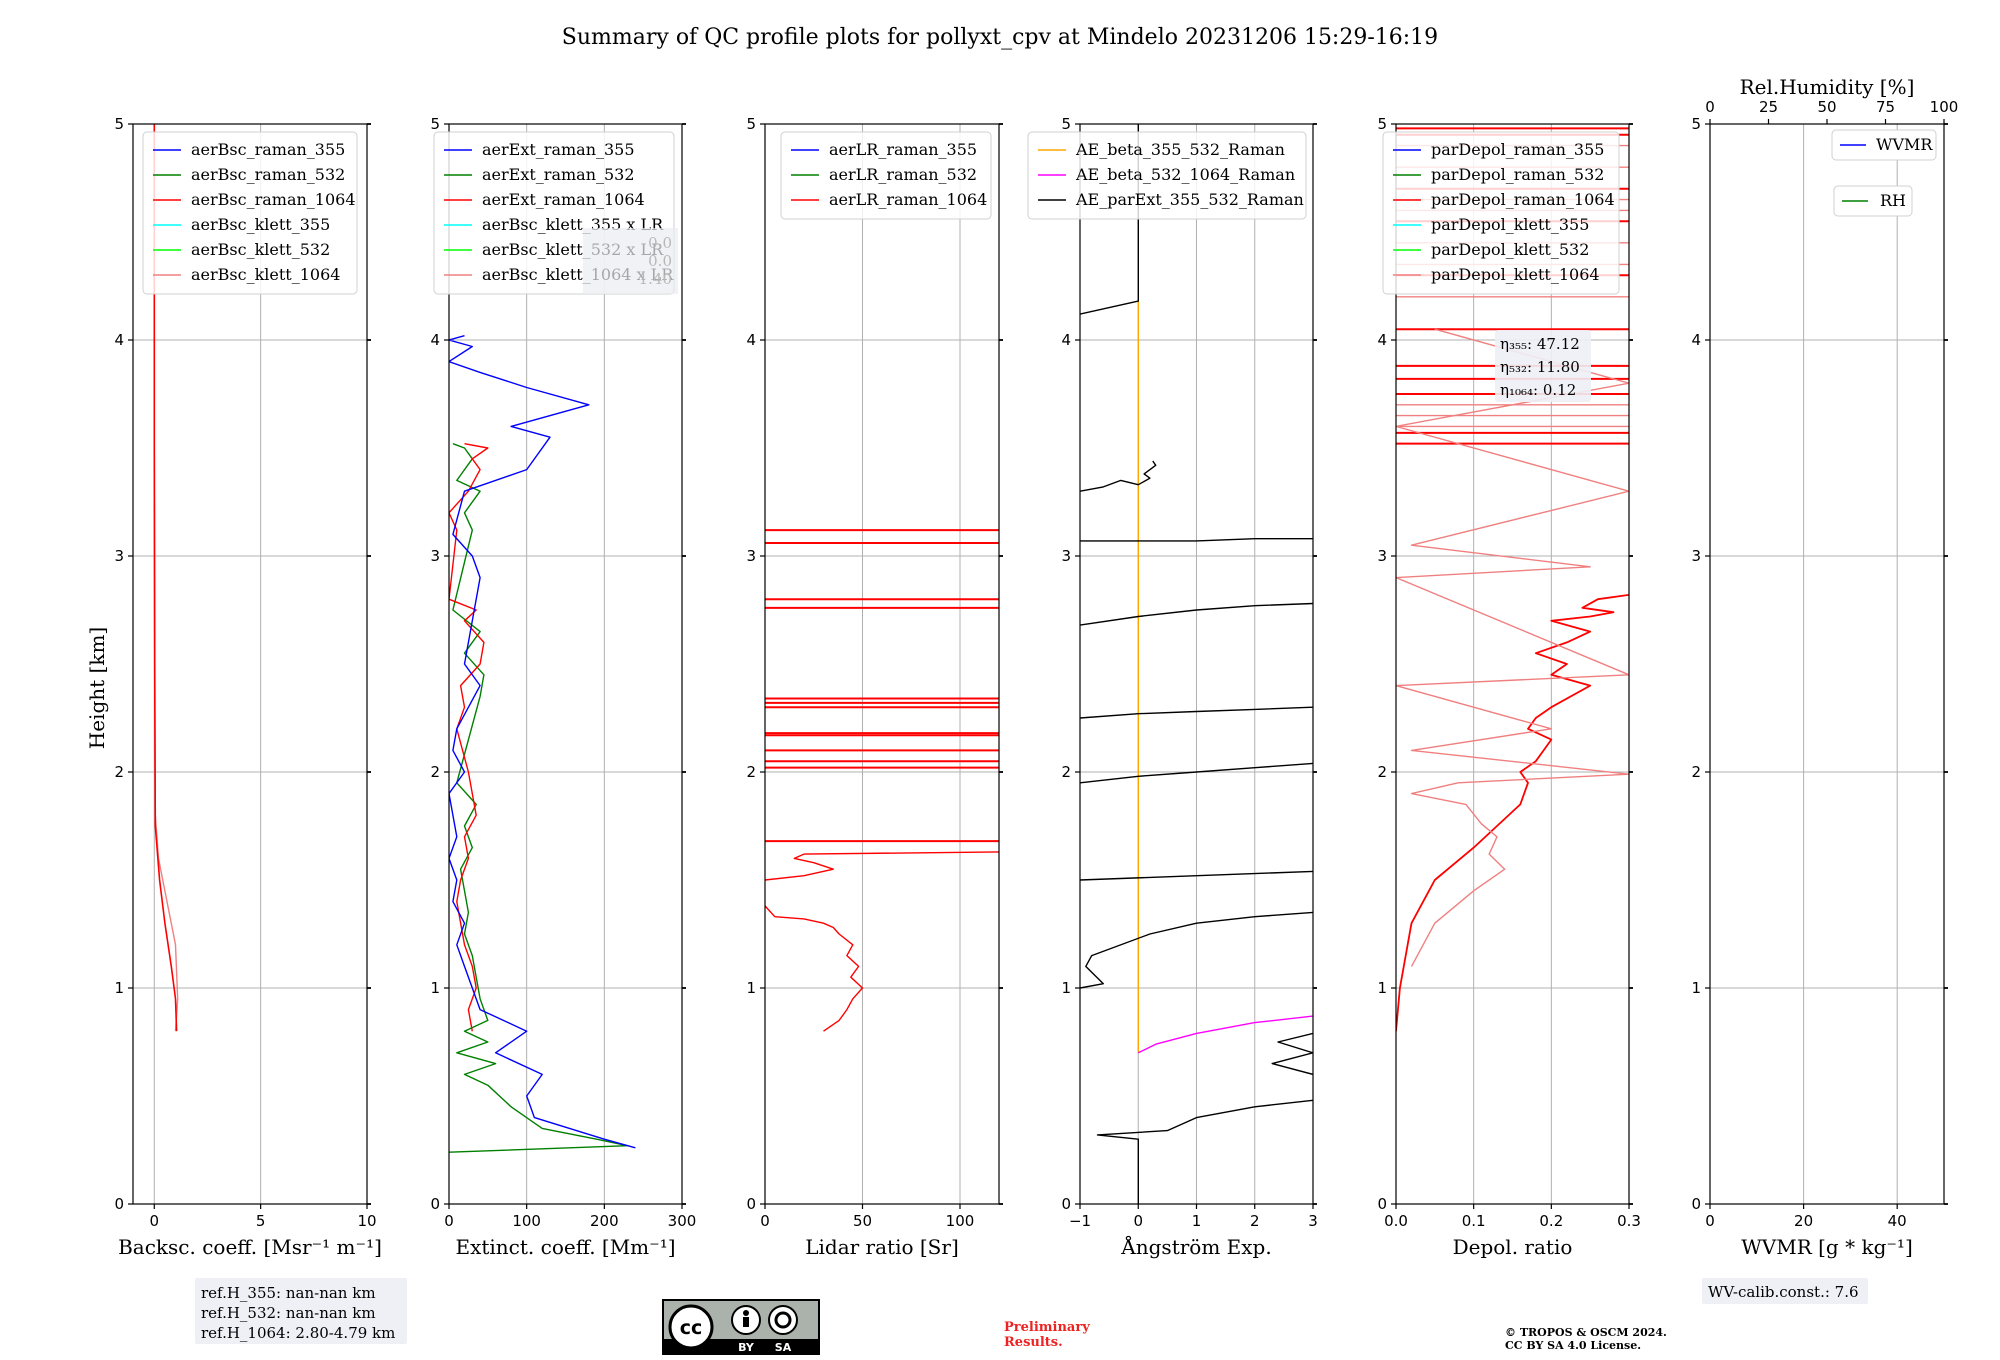 The width and height of the screenshot is (2000, 1360). What do you see at coordinates (563, 199) in the screenshot?
I see `legend-entry: aerExt_raman_1064` at bounding box center [563, 199].